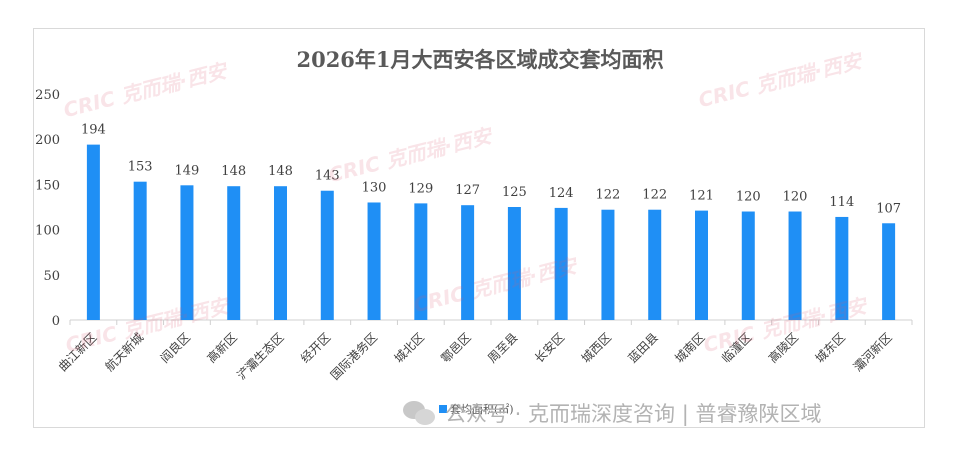 This screenshot has width=960, height=453. I want to click on footer-credit: 公众号 · 克而瑞深度咨询 | 普睿豫陕区域, so click(673, 413).